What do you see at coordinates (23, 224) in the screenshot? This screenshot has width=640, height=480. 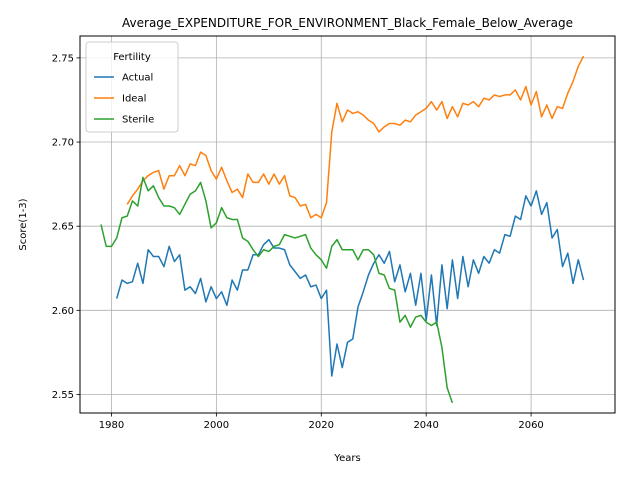 I see `y-axis-label: Score(1-3)` at bounding box center [23, 224].